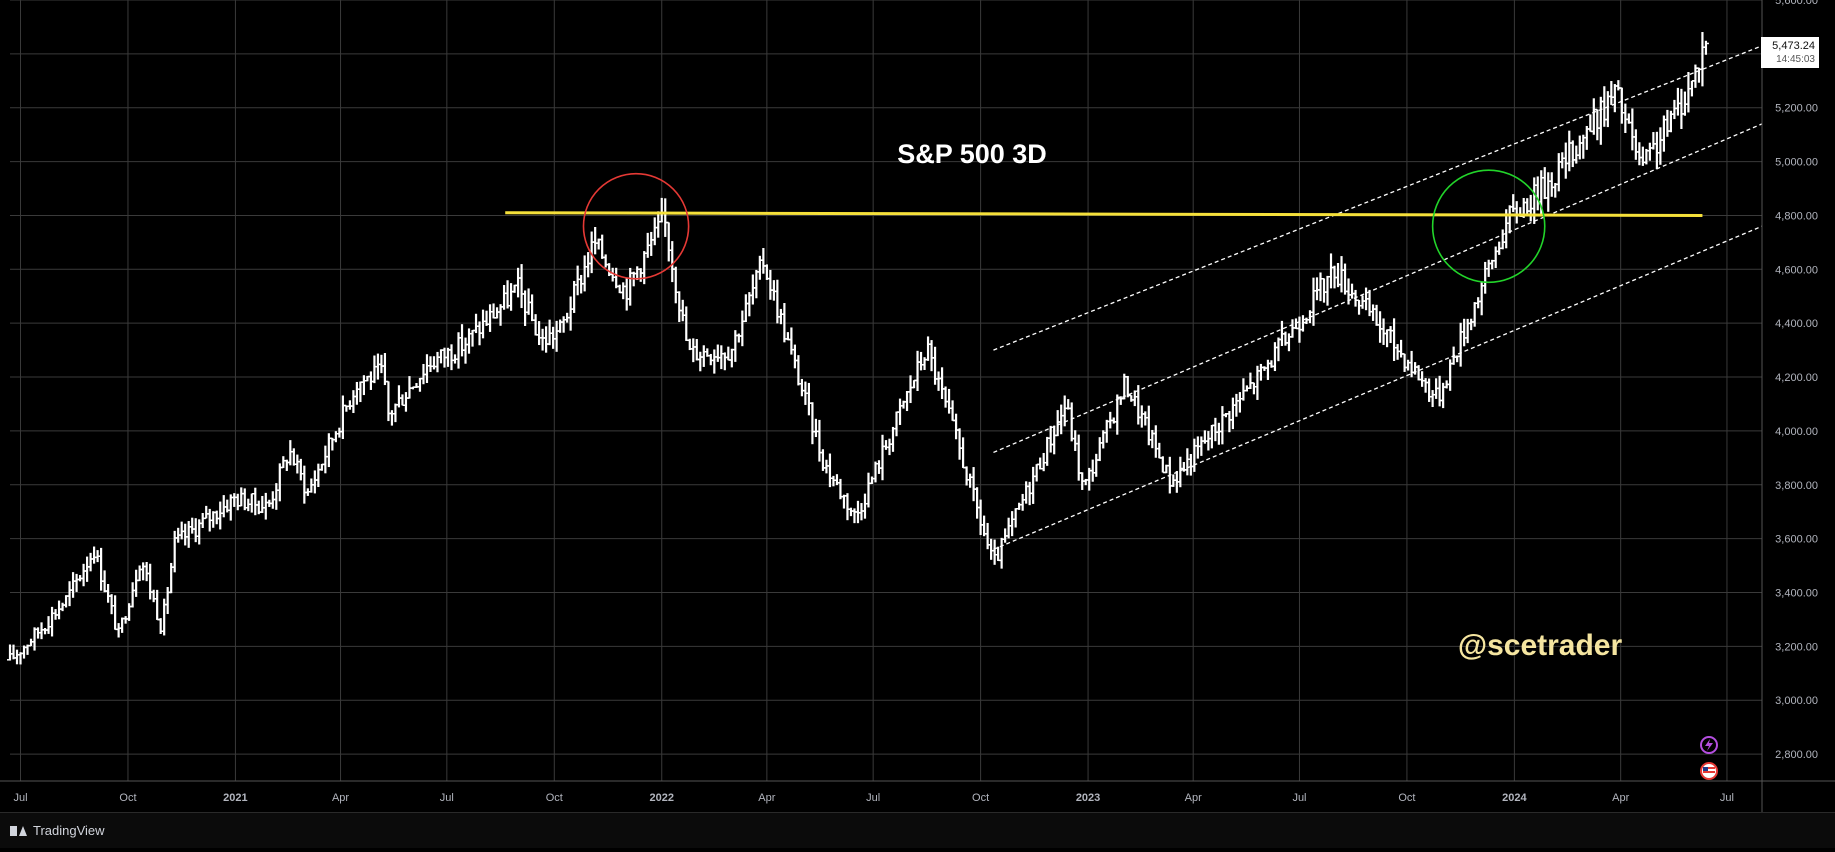 The height and width of the screenshot is (852, 1835). What do you see at coordinates (1488, 226) in the screenshot?
I see `breakout-circle` at bounding box center [1488, 226].